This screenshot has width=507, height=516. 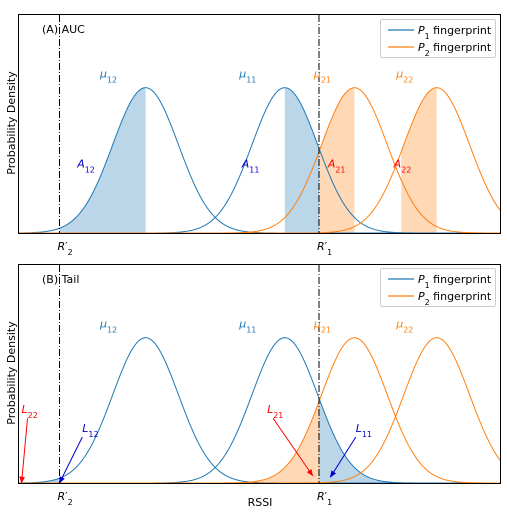 What do you see at coordinates (250, 166) in the screenshot?
I see `annotation-a11: A11` at bounding box center [250, 166].